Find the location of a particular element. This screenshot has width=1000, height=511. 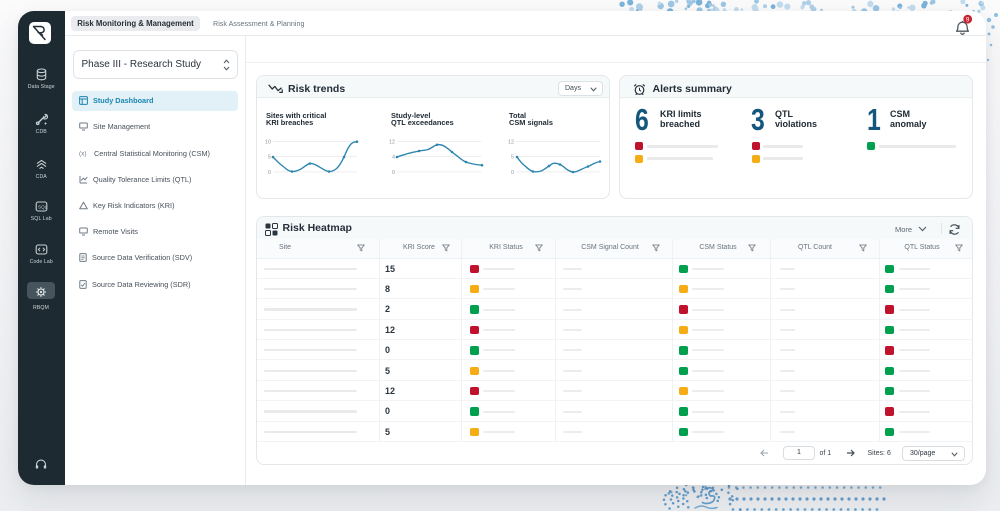

svg-text: (x) is located at coordinates (83, 154).